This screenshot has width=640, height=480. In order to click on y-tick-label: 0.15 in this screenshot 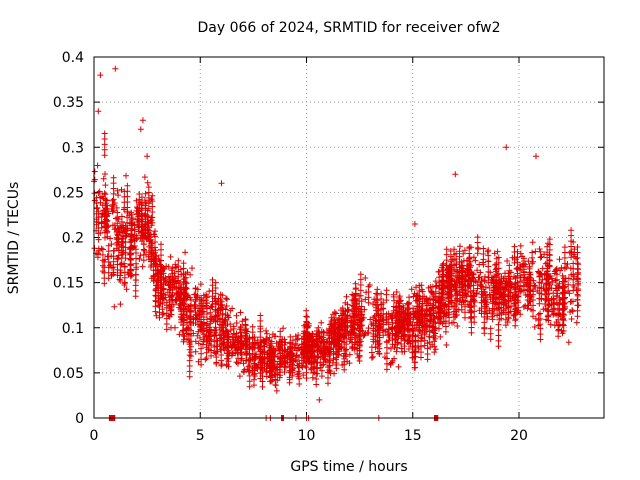, I will do `click(68, 284)`.